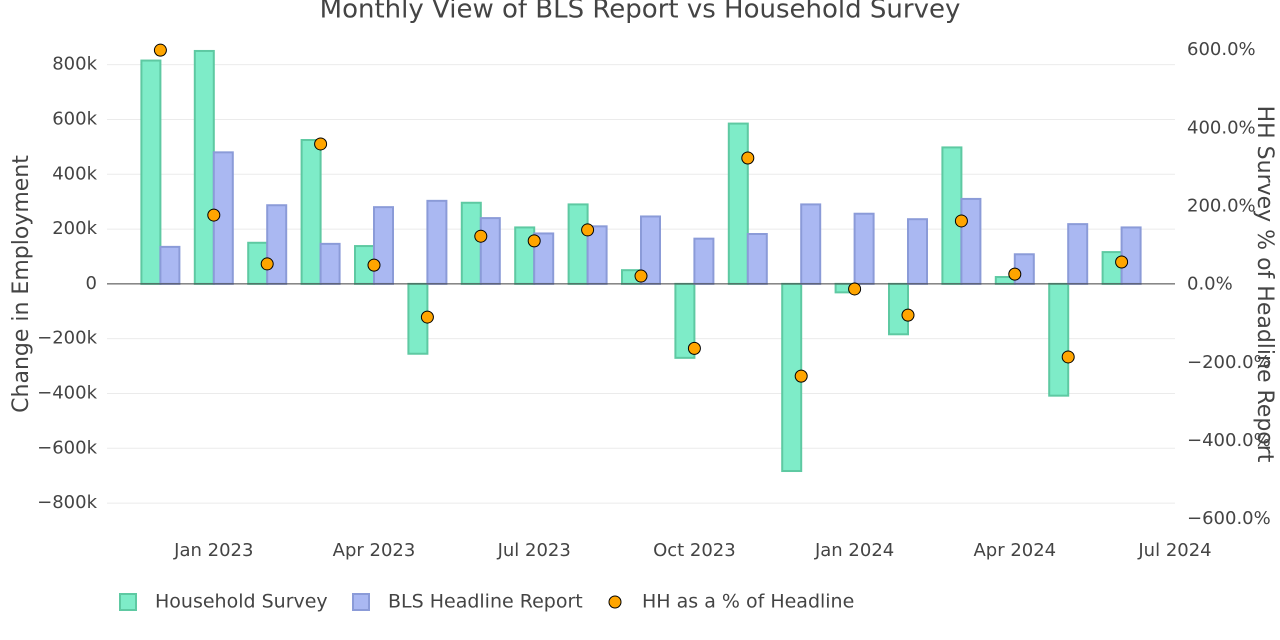  Describe the element at coordinates (1014, 550) in the screenshot. I see `x-tick-label: Apr 2024` at that location.